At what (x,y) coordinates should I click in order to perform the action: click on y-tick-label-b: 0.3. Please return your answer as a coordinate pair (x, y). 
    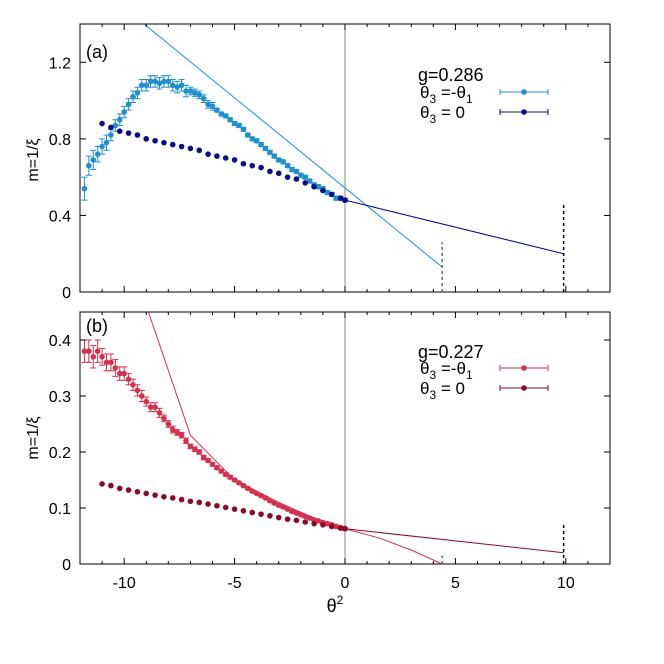
    Looking at the image, I should click on (60, 397).